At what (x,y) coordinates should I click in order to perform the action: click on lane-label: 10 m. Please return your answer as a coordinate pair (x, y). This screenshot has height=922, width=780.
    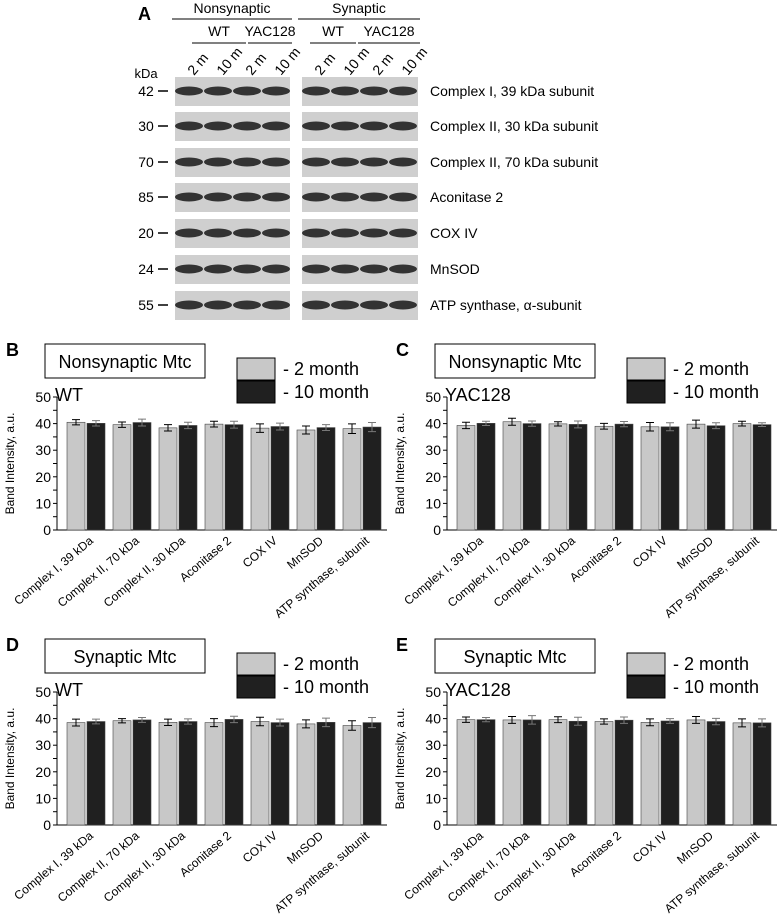
    Looking at the image, I should click on (414, 61).